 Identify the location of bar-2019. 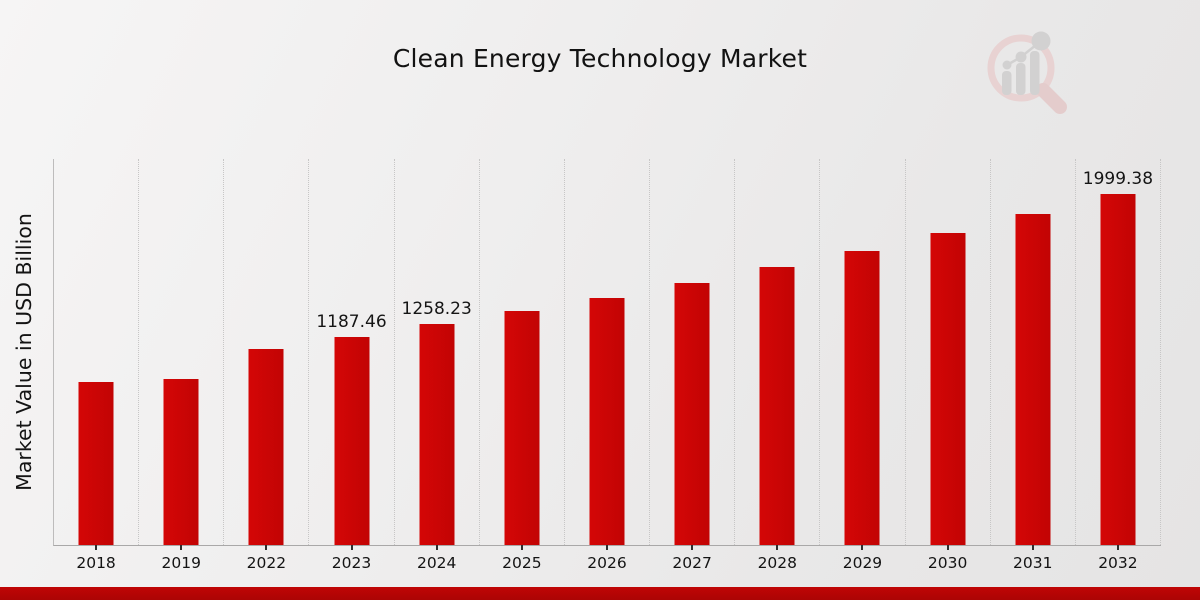
(181, 462).